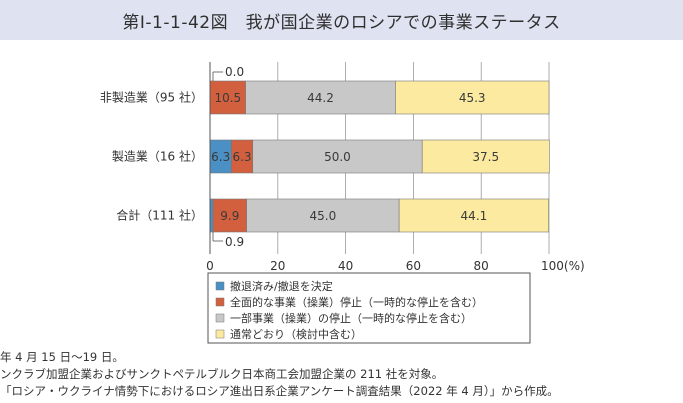 Image resolution: width=683 pixels, height=403 pixels. I want to click on x-tick-label: 20, so click(277, 266).